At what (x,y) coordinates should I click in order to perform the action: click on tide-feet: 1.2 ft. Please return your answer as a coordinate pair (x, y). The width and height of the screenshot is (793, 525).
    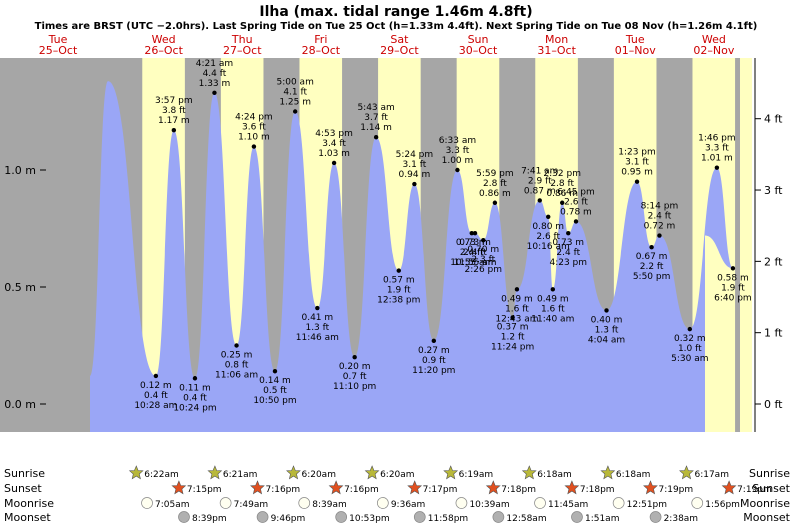
    Looking at the image, I should click on (513, 337).